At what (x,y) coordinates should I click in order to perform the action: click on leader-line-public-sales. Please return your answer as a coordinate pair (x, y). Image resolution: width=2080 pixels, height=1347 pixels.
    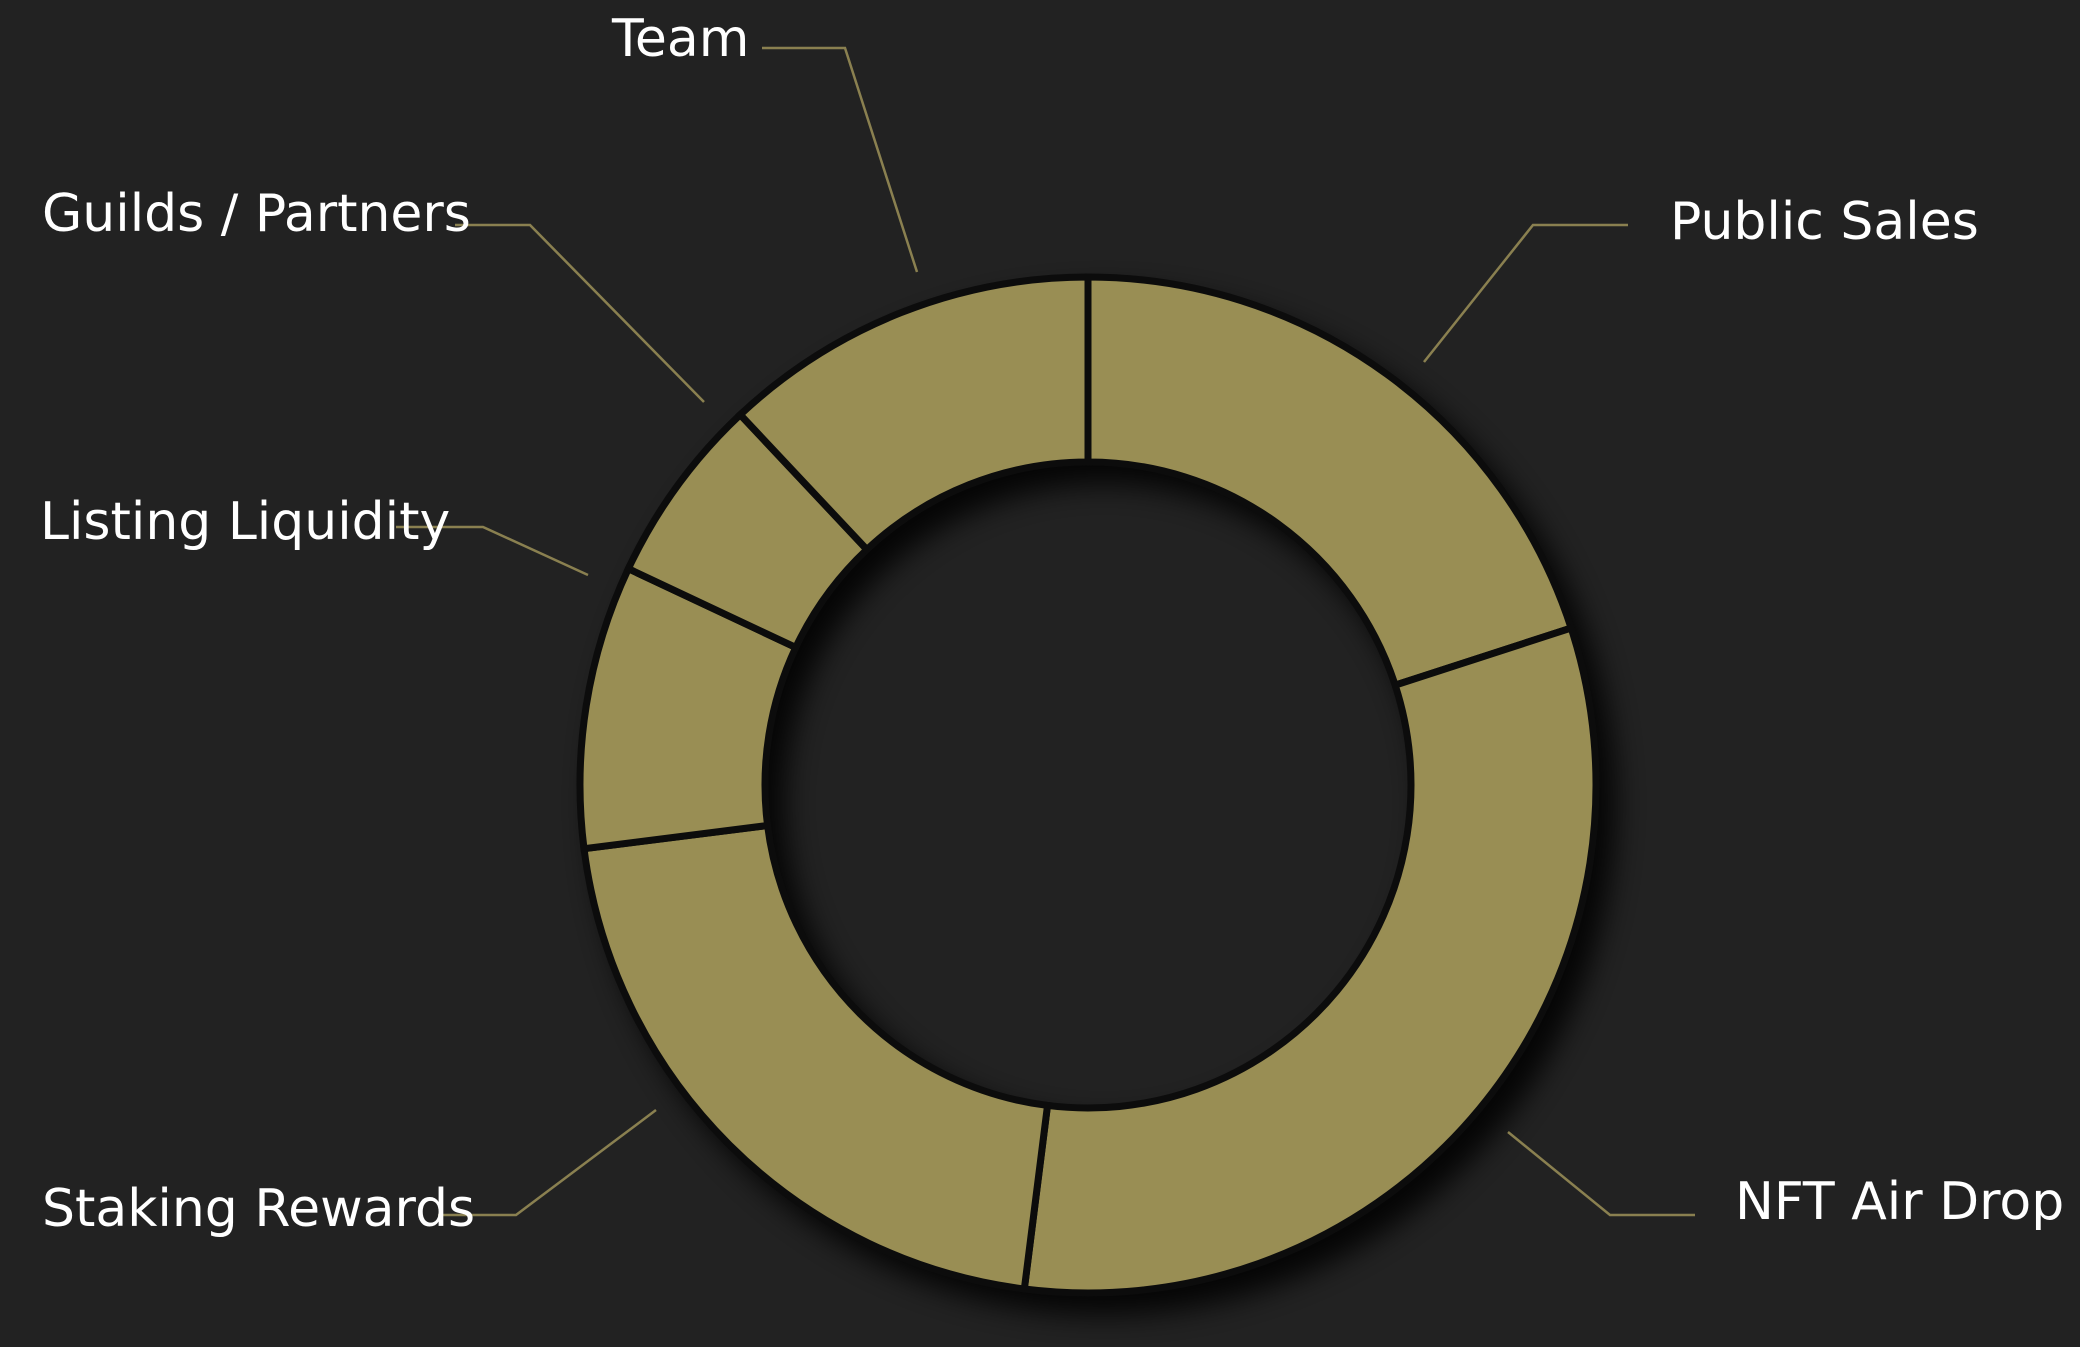
    Looking at the image, I should click on (1525, 293).